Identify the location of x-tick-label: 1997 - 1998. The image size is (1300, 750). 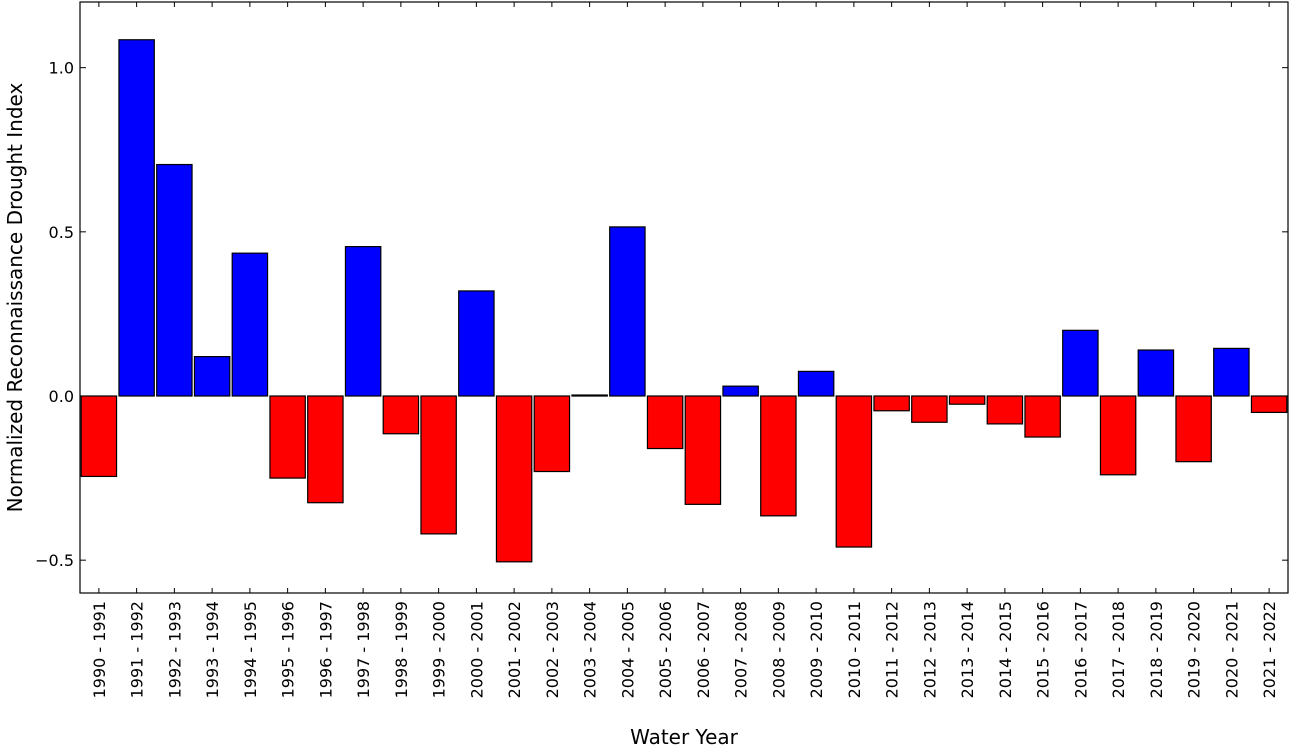
(363, 649).